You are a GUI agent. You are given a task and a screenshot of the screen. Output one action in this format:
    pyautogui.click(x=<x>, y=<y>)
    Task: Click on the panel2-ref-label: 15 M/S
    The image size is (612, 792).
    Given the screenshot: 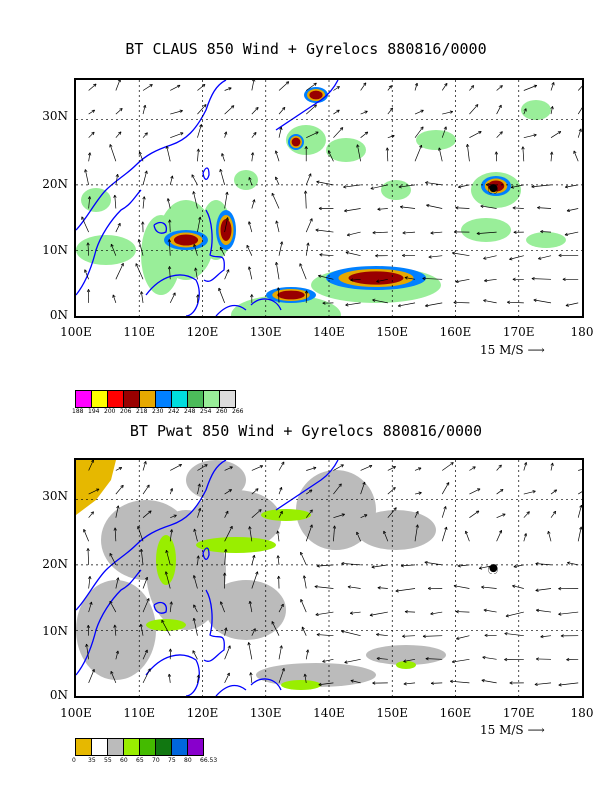 What is the action you would take?
    pyautogui.click(x=502, y=730)
    